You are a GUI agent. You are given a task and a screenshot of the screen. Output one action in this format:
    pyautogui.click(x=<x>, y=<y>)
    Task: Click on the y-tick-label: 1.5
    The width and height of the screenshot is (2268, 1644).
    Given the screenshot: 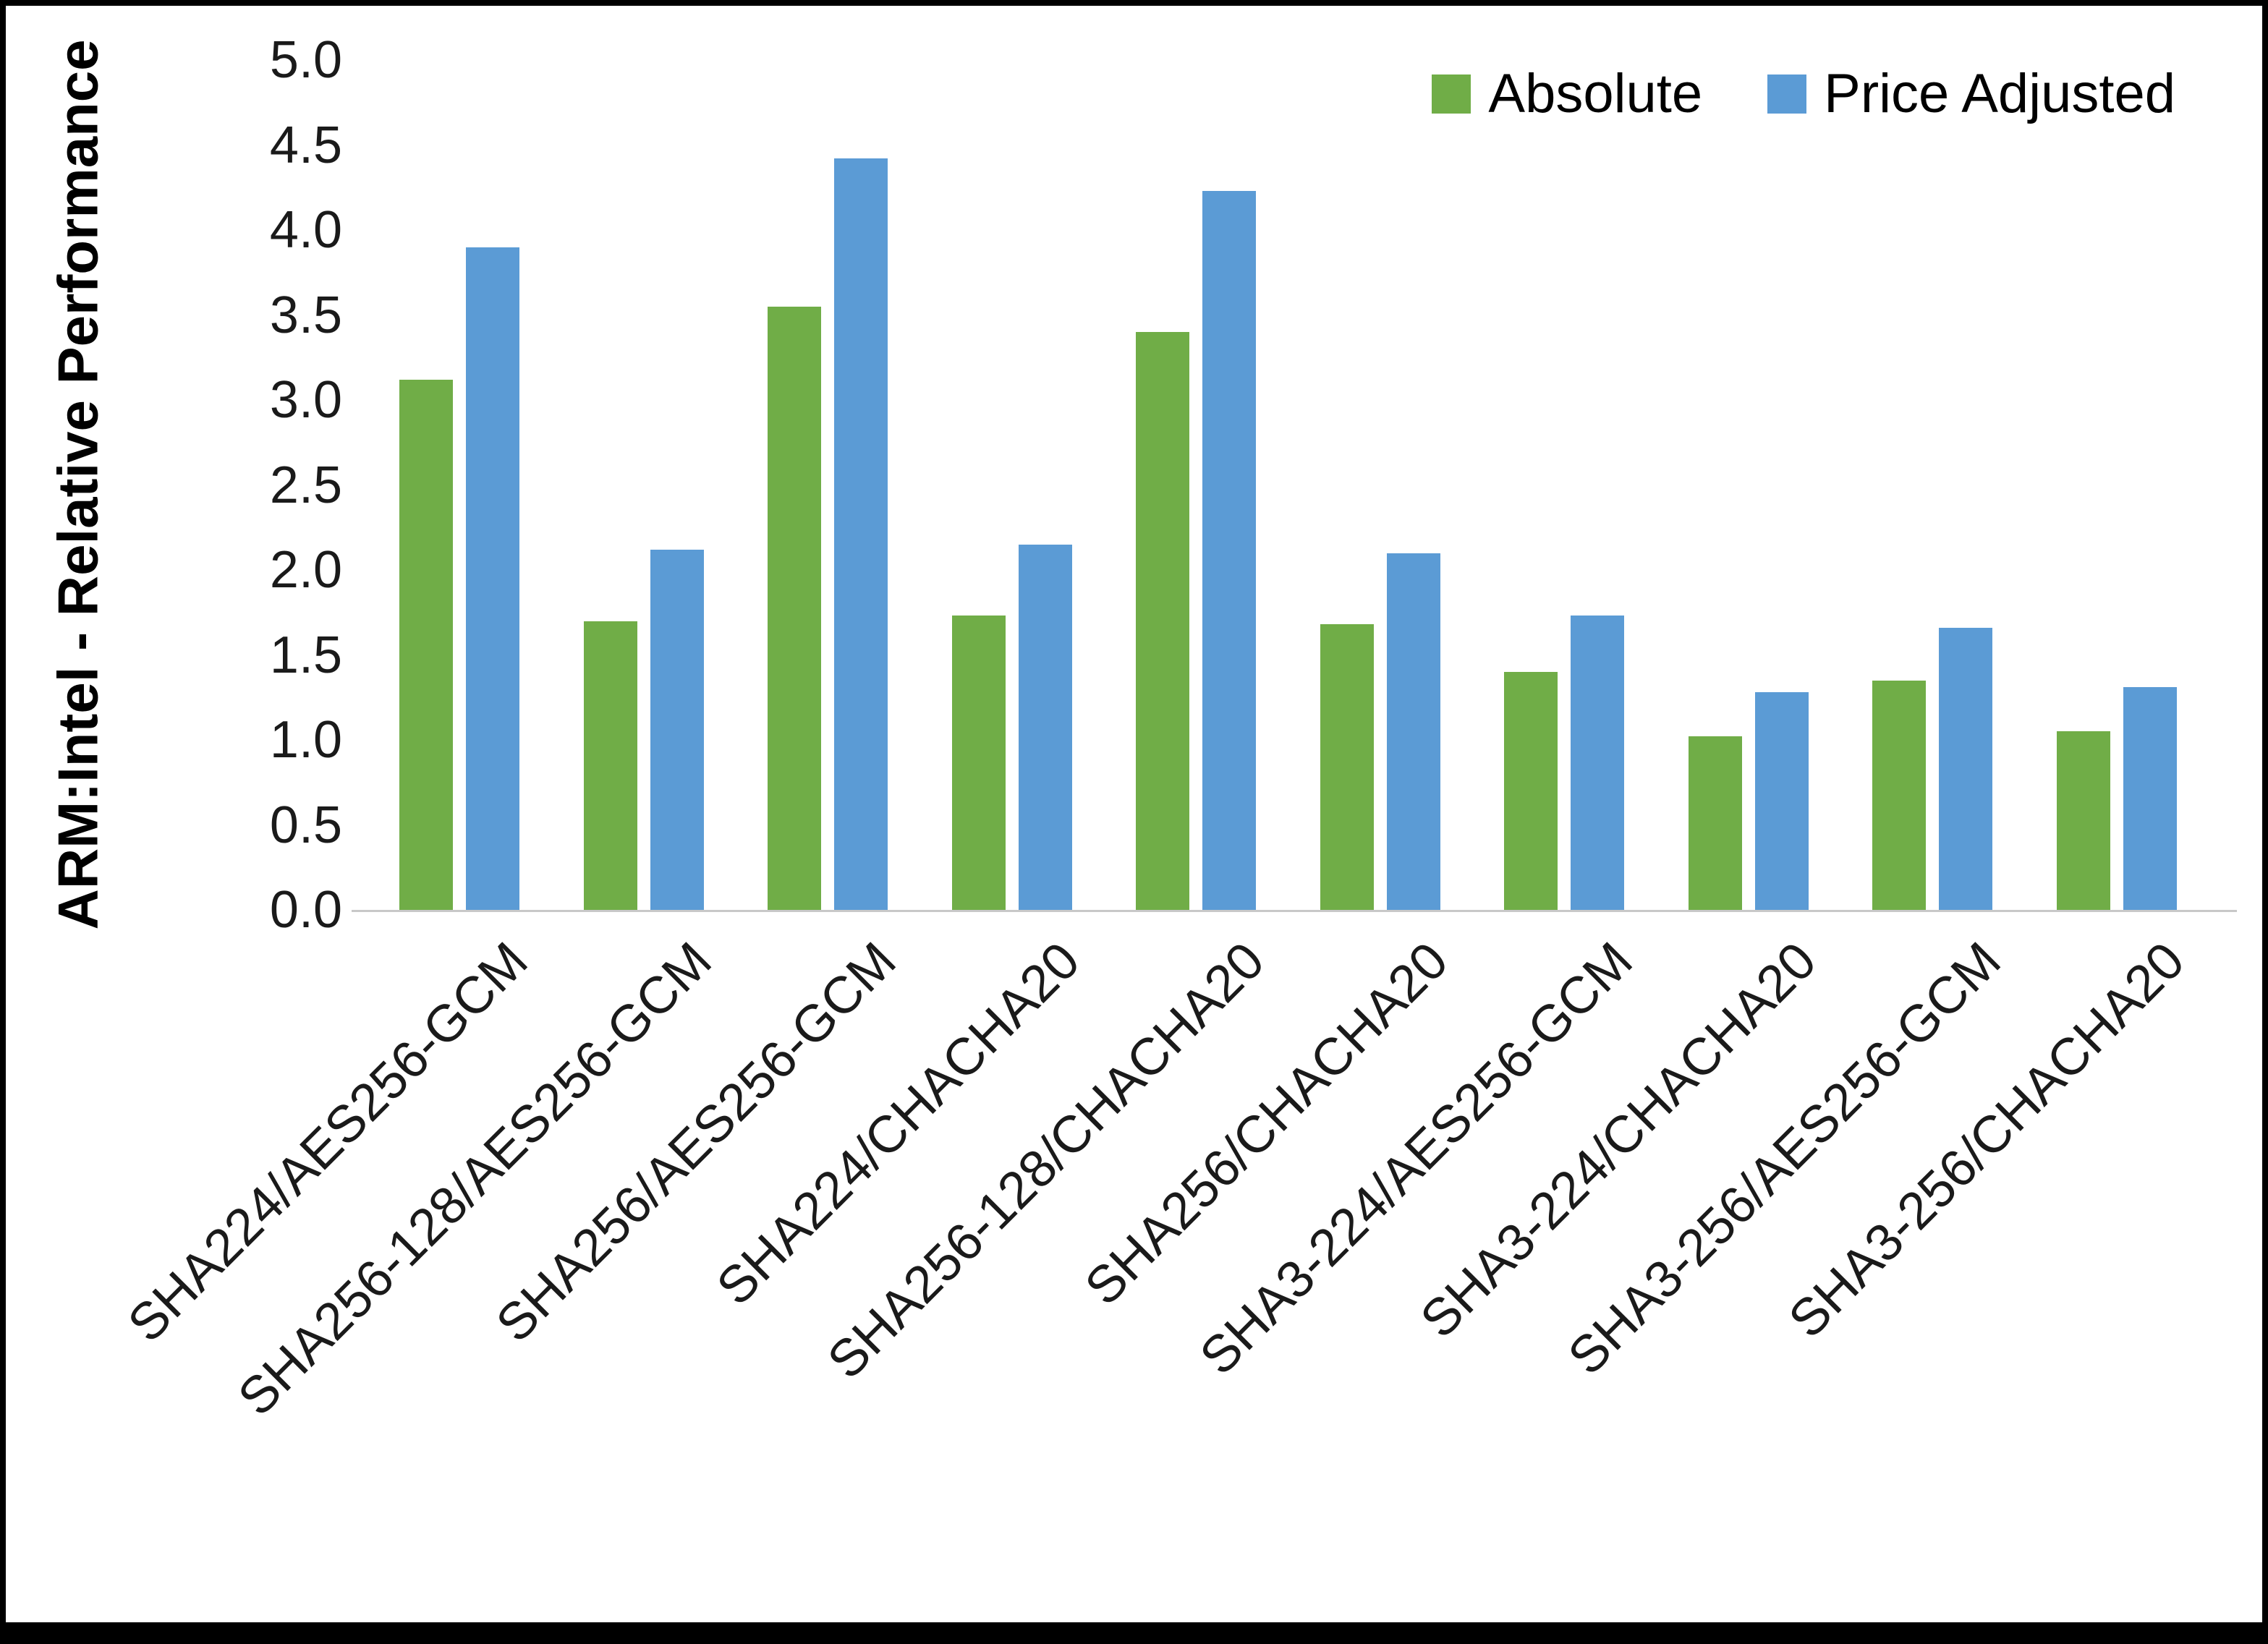 What is the action you would take?
    pyautogui.click(x=305, y=655)
    